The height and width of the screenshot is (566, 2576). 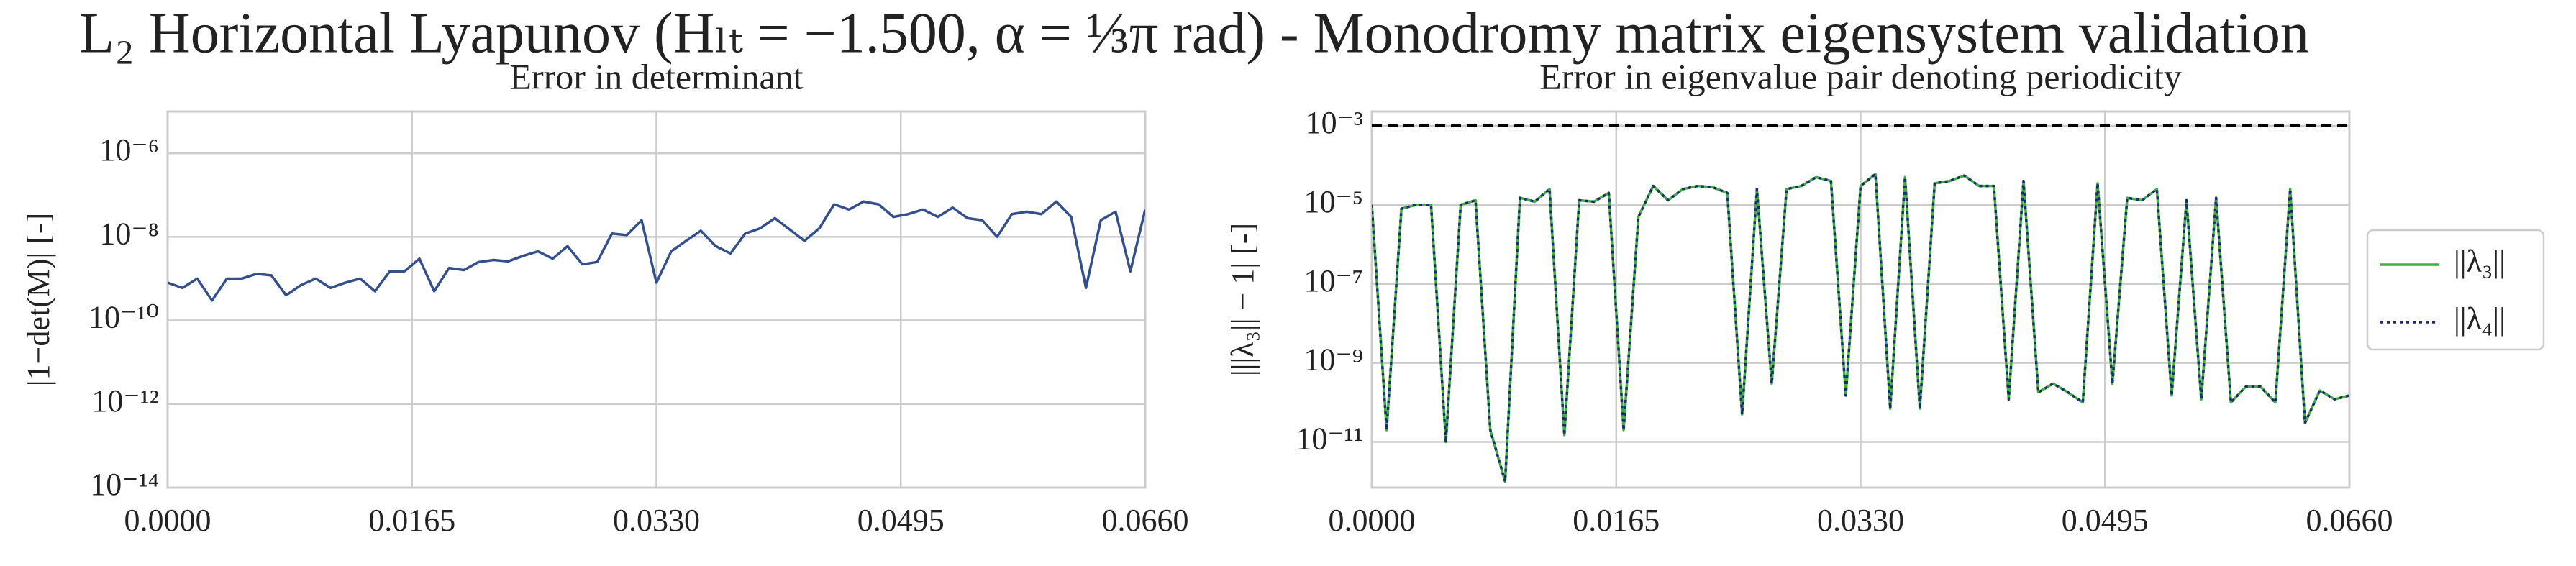 I want to click on plot-area, so click(x=656, y=251).